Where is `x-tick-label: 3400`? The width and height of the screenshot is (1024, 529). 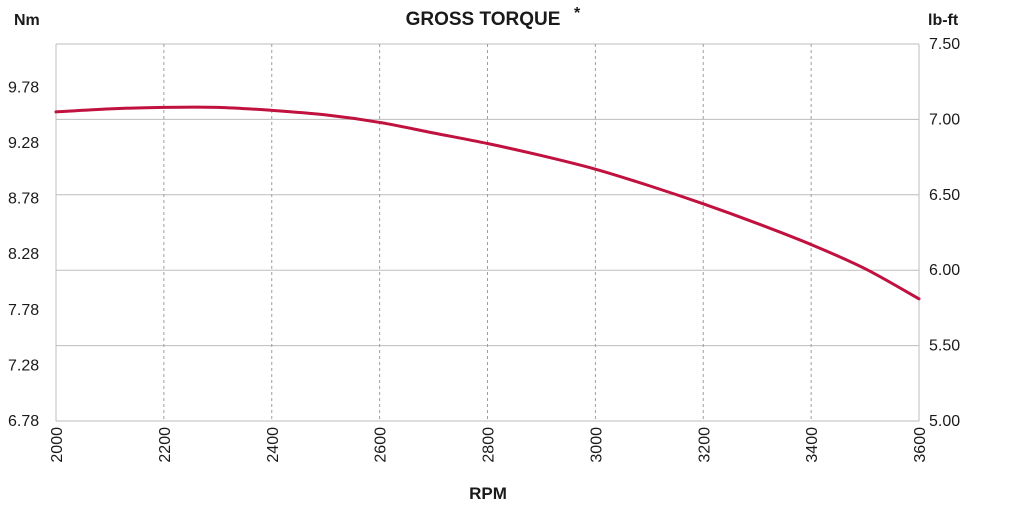 x-tick-label: 3400 is located at coordinates (812, 445).